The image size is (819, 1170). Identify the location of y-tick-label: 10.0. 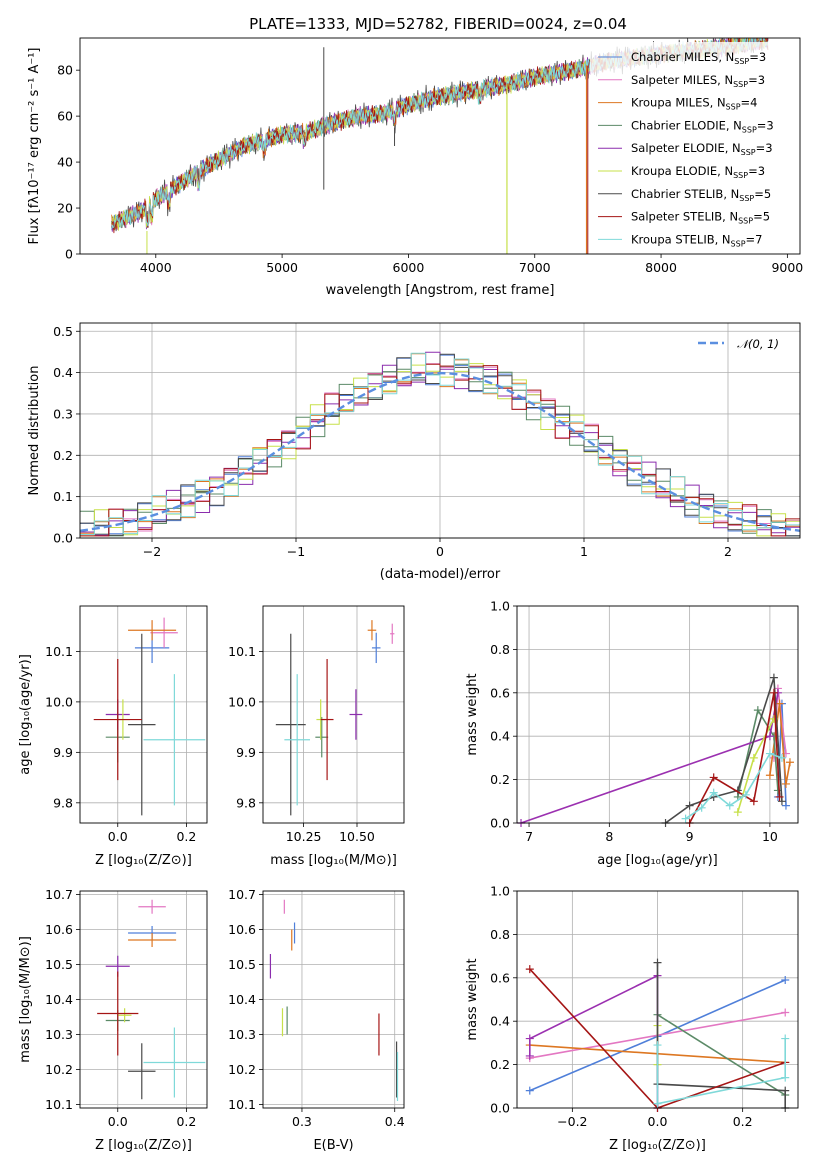
(59, 701).